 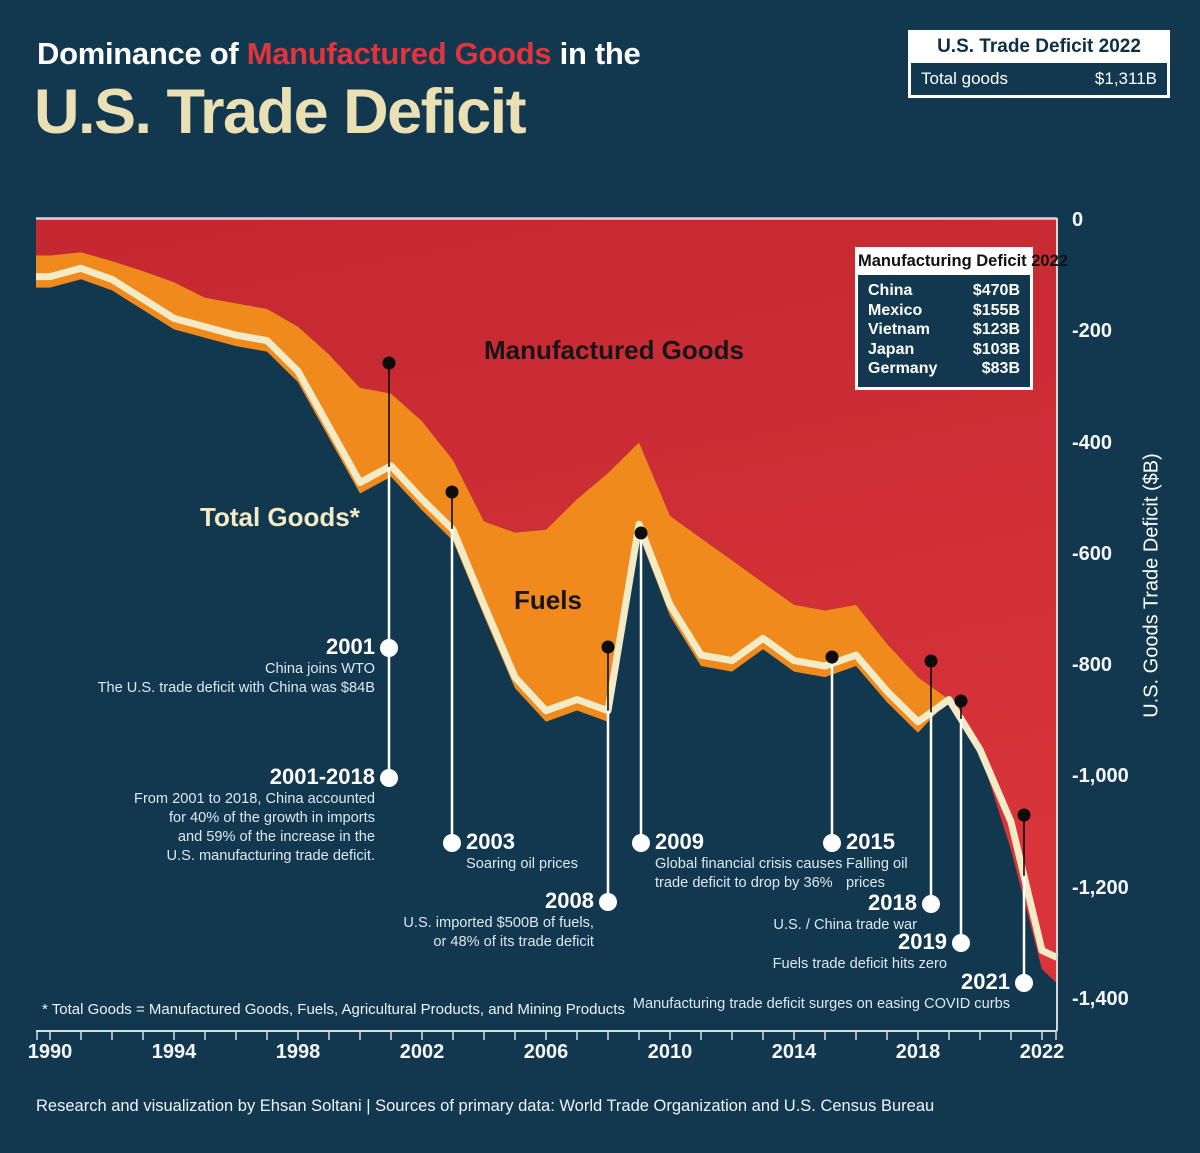 I want to click on annotation-2019: 2019 Fuels trade deficit hits zero, so click(x=859, y=951).